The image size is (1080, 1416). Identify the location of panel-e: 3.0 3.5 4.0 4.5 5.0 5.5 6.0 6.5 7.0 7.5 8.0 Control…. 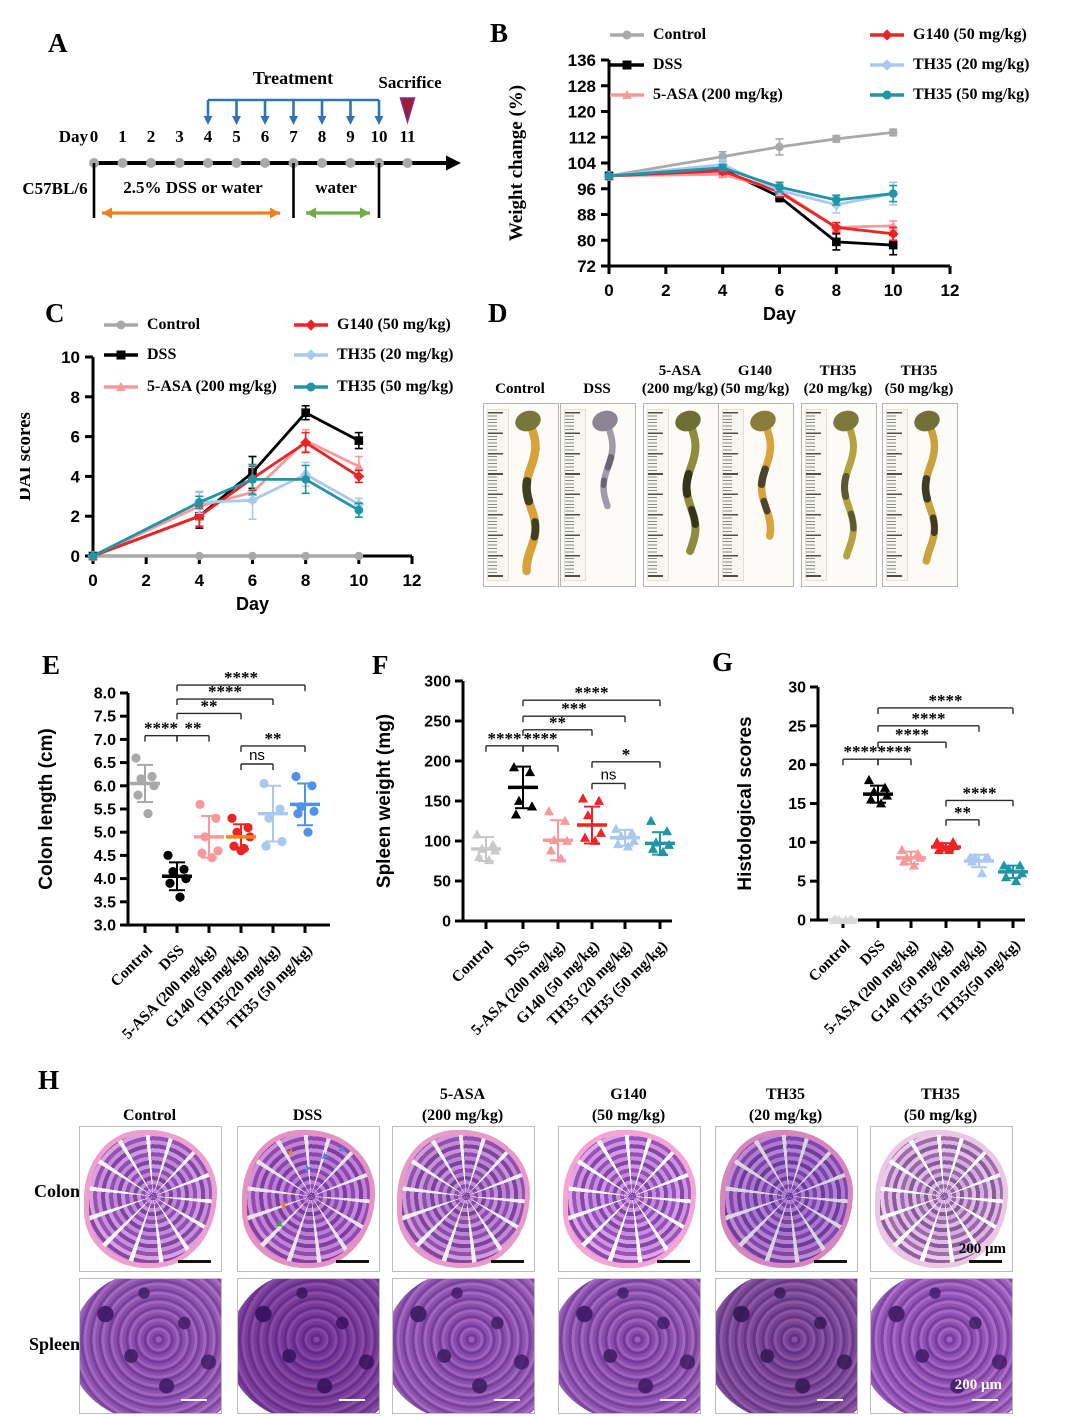
(197, 857).